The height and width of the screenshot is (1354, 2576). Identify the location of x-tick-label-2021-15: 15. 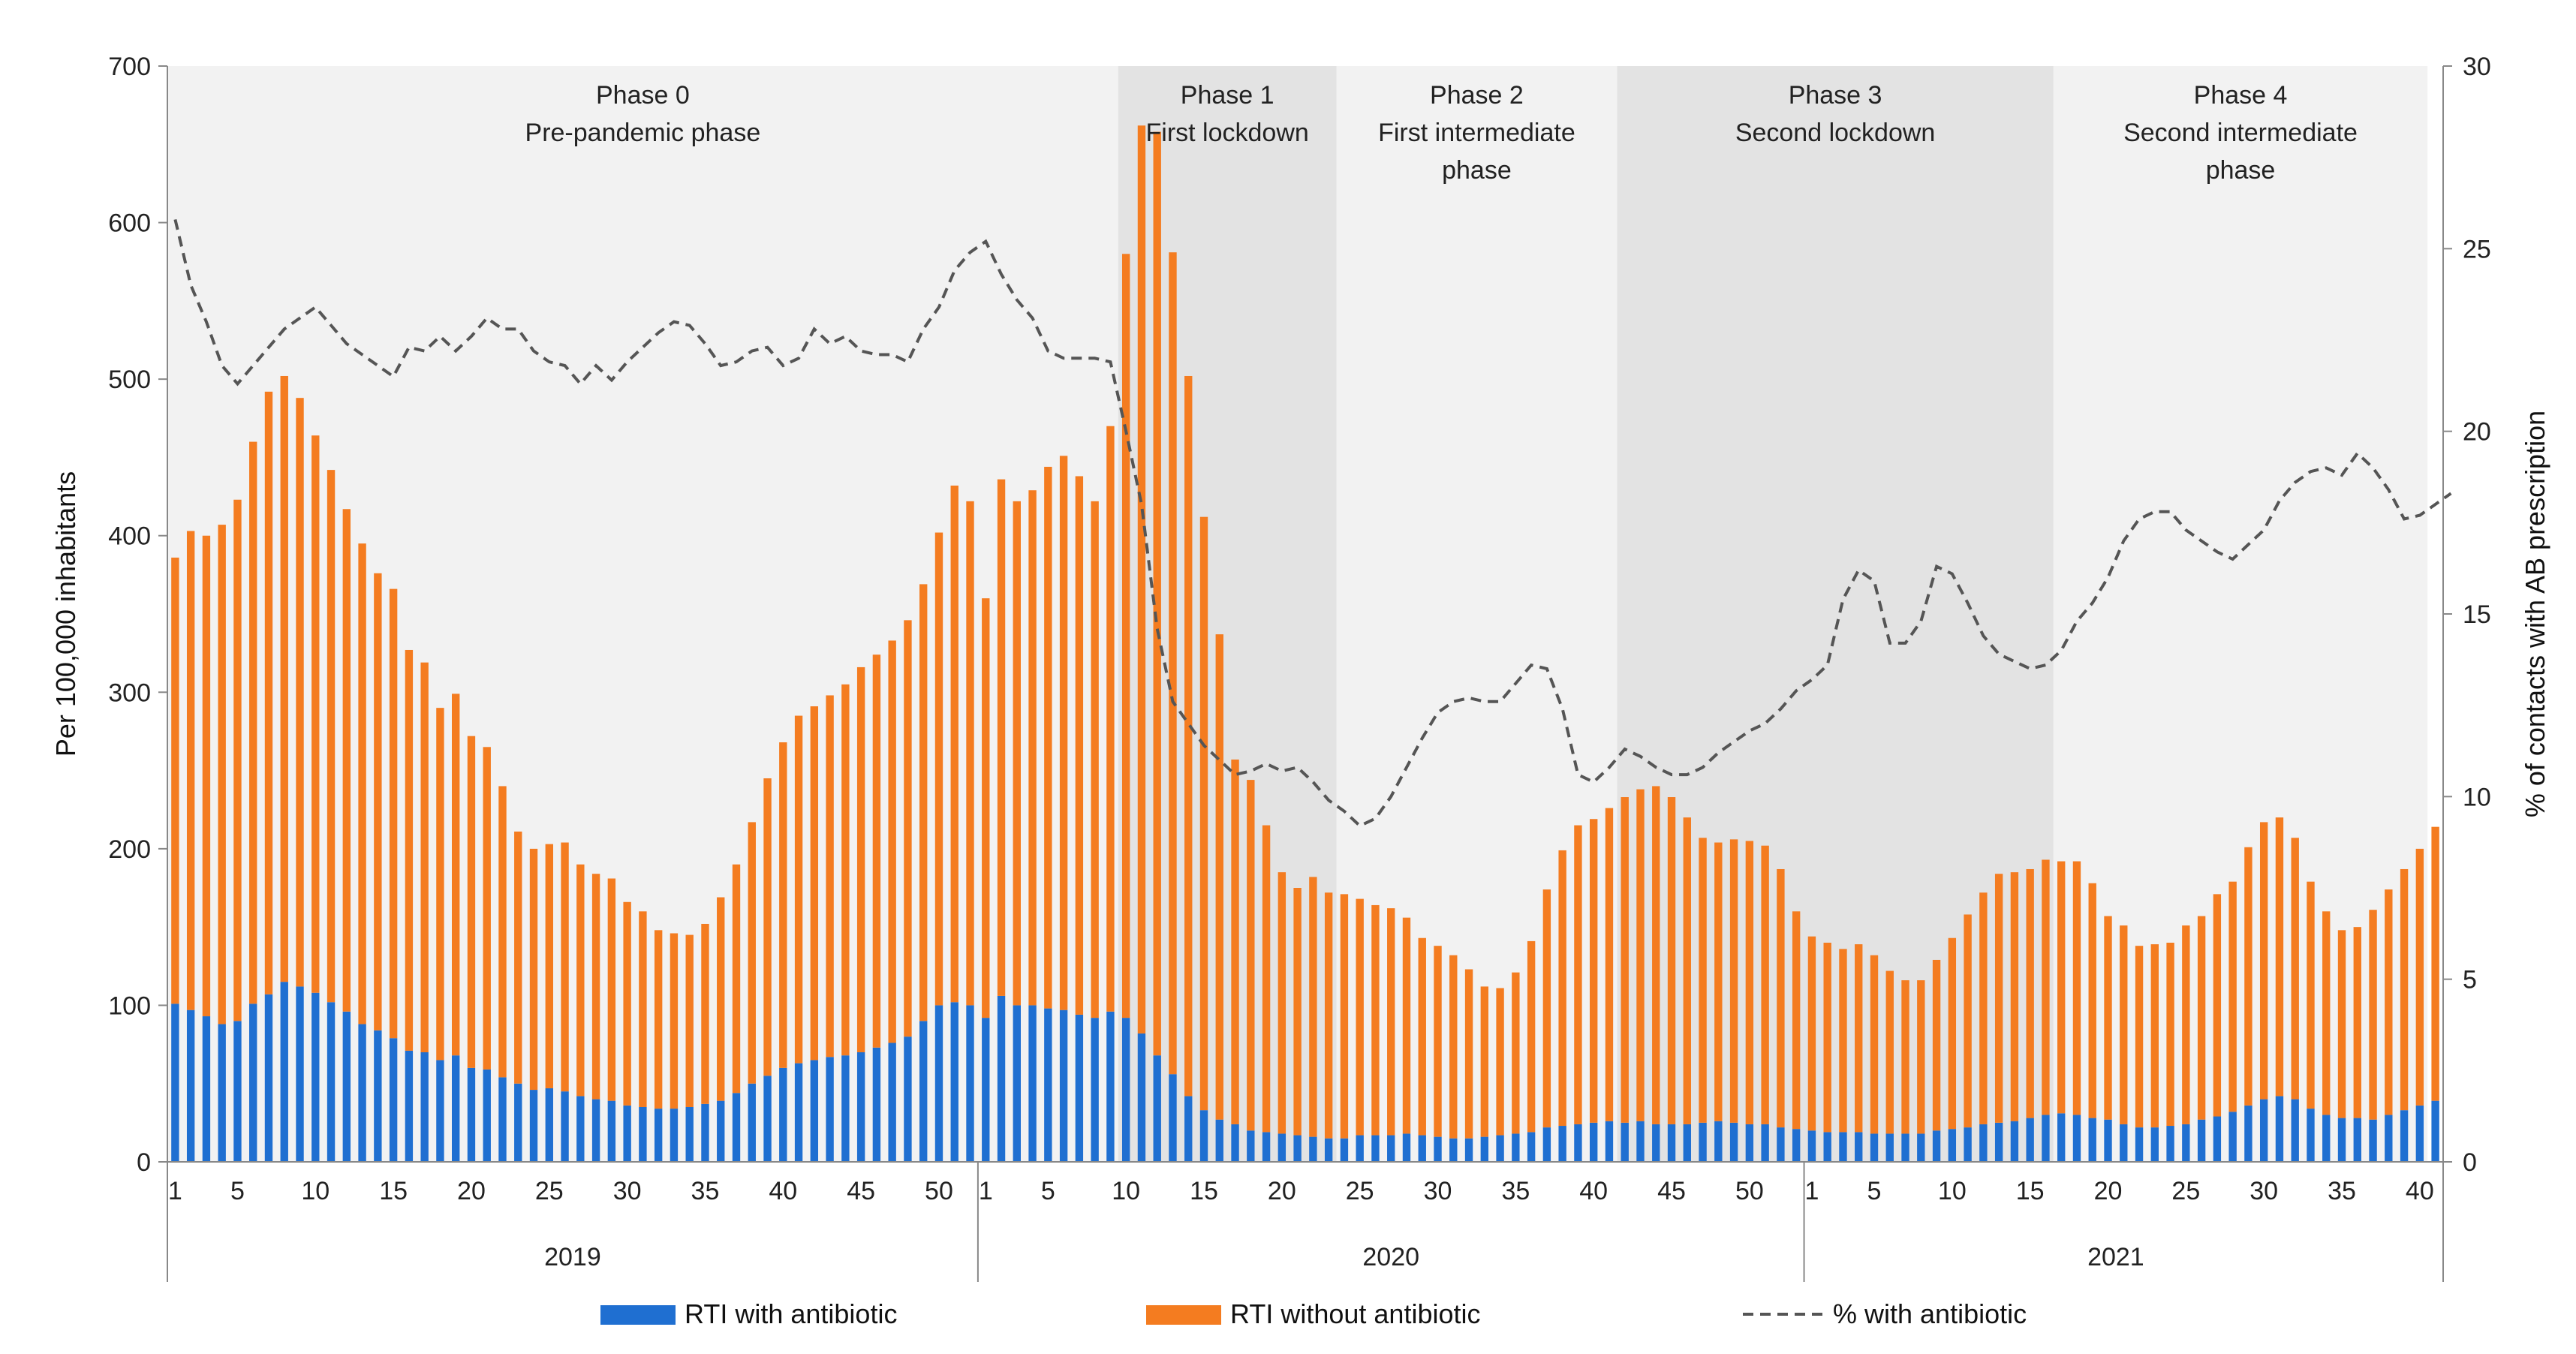
(2030, 1191).